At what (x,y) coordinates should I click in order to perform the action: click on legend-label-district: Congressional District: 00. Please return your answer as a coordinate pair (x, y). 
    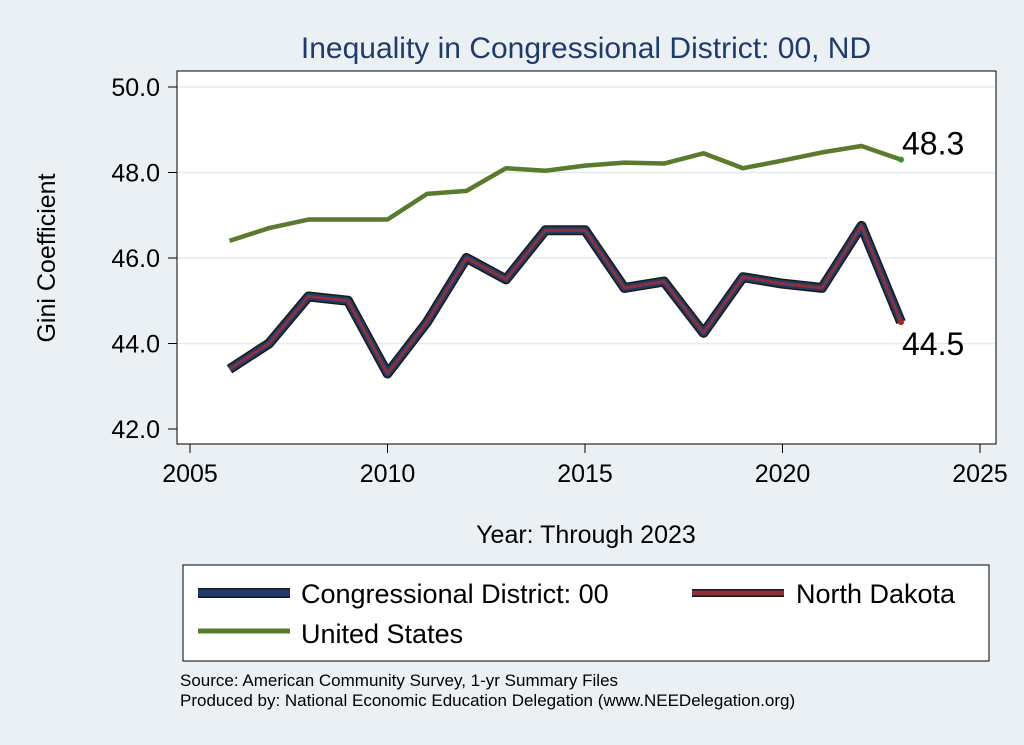
    Looking at the image, I should click on (455, 594).